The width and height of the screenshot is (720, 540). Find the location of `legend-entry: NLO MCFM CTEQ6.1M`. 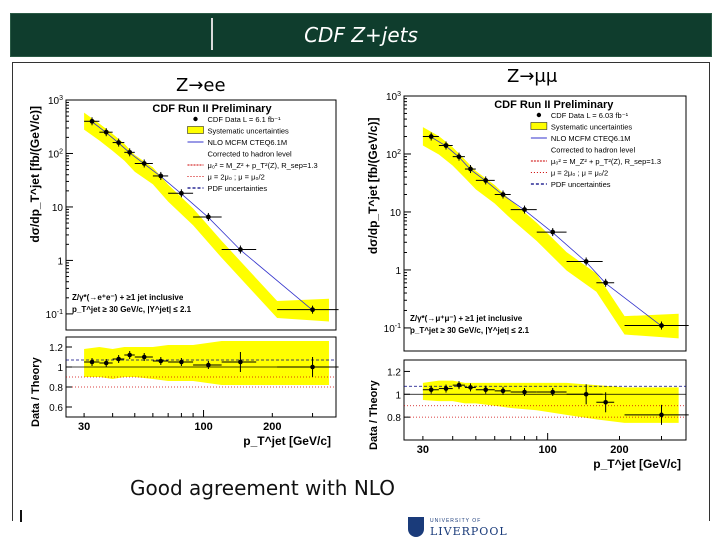

legend-entry: NLO MCFM CTEQ6.1M is located at coordinates (591, 138).